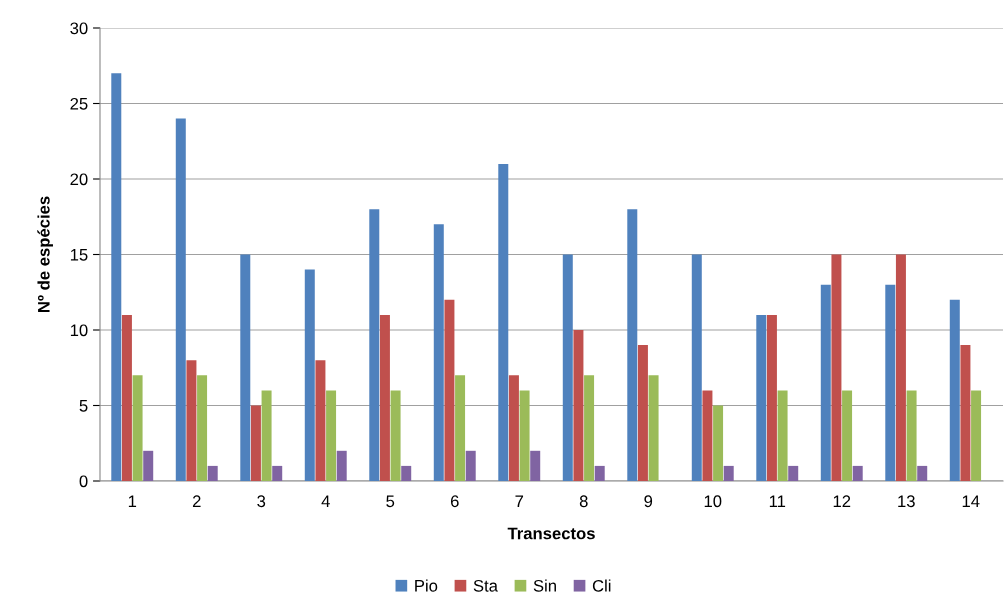 The width and height of the screenshot is (1007, 610). I want to click on x-axis-title: Transectos, so click(551, 533).